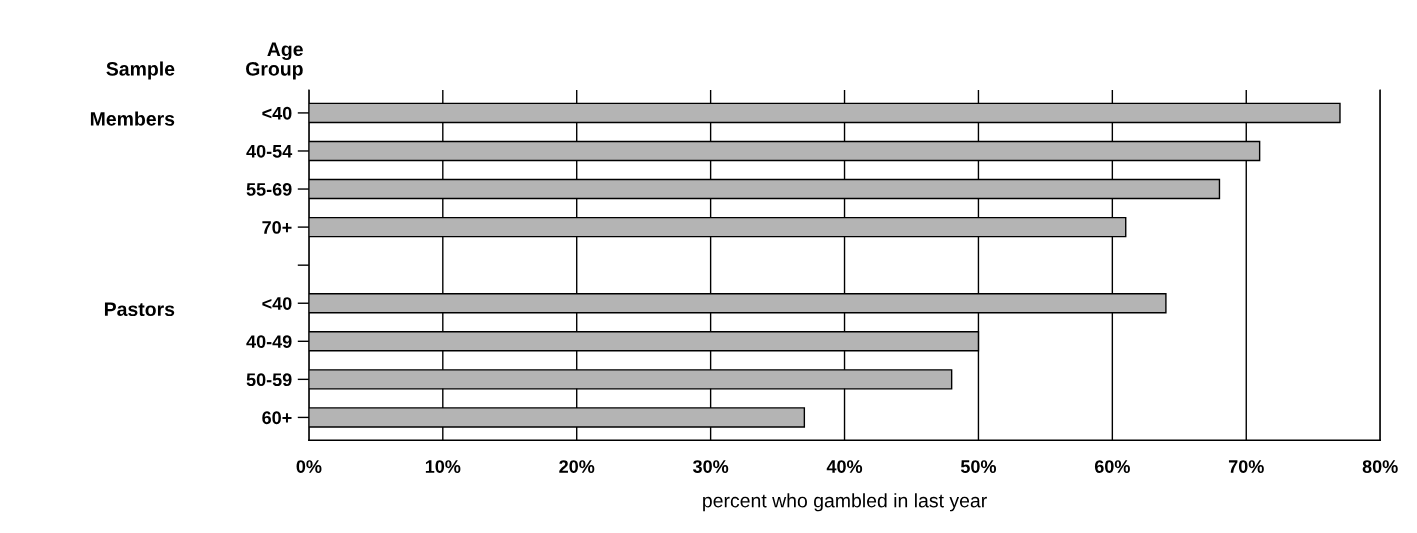 The width and height of the screenshot is (1417, 533). I want to click on x-tick-label: 70%, so click(1246, 466).